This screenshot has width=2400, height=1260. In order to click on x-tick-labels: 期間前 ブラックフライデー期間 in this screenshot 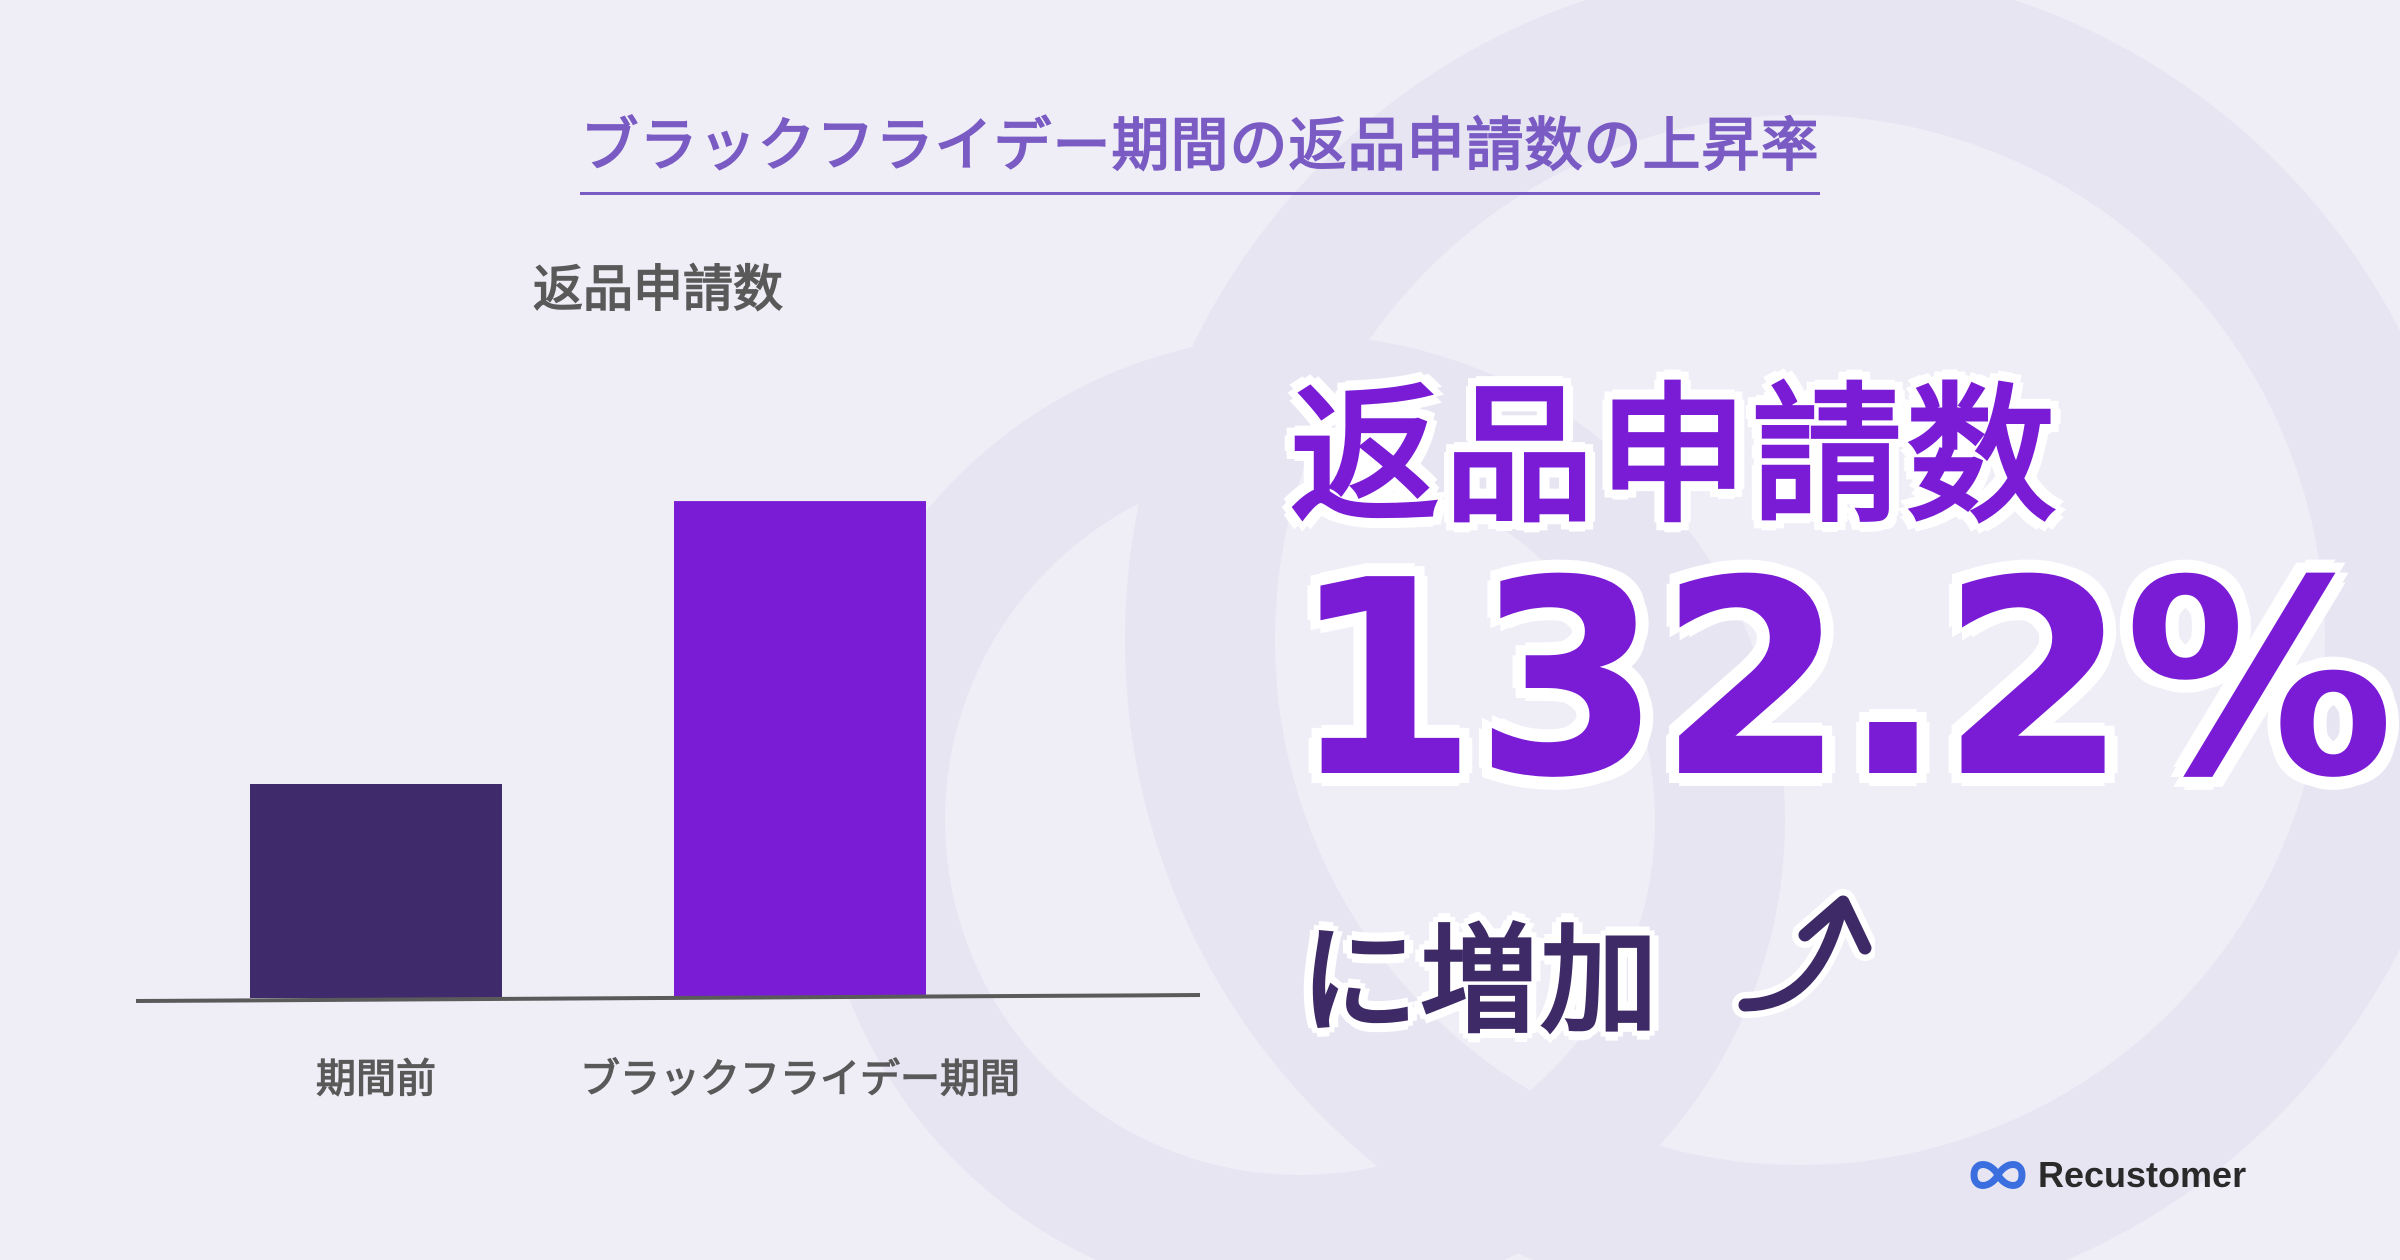, I will do `click(668, 1079)`.